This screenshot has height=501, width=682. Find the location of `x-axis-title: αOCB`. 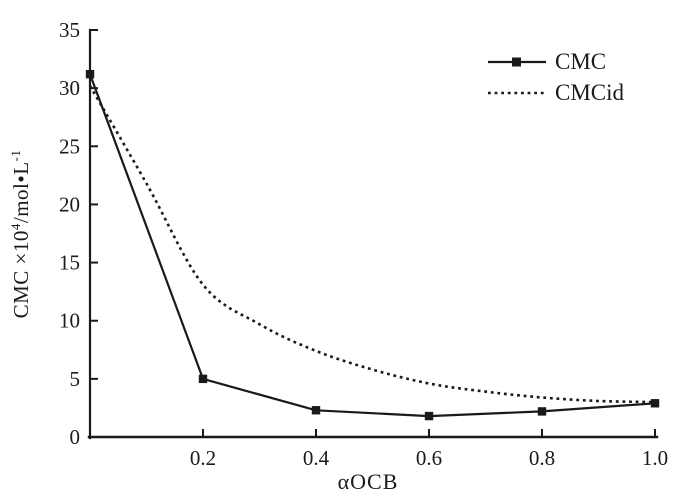

x-axis-title: αOCB is located at coordinates (368, 481).